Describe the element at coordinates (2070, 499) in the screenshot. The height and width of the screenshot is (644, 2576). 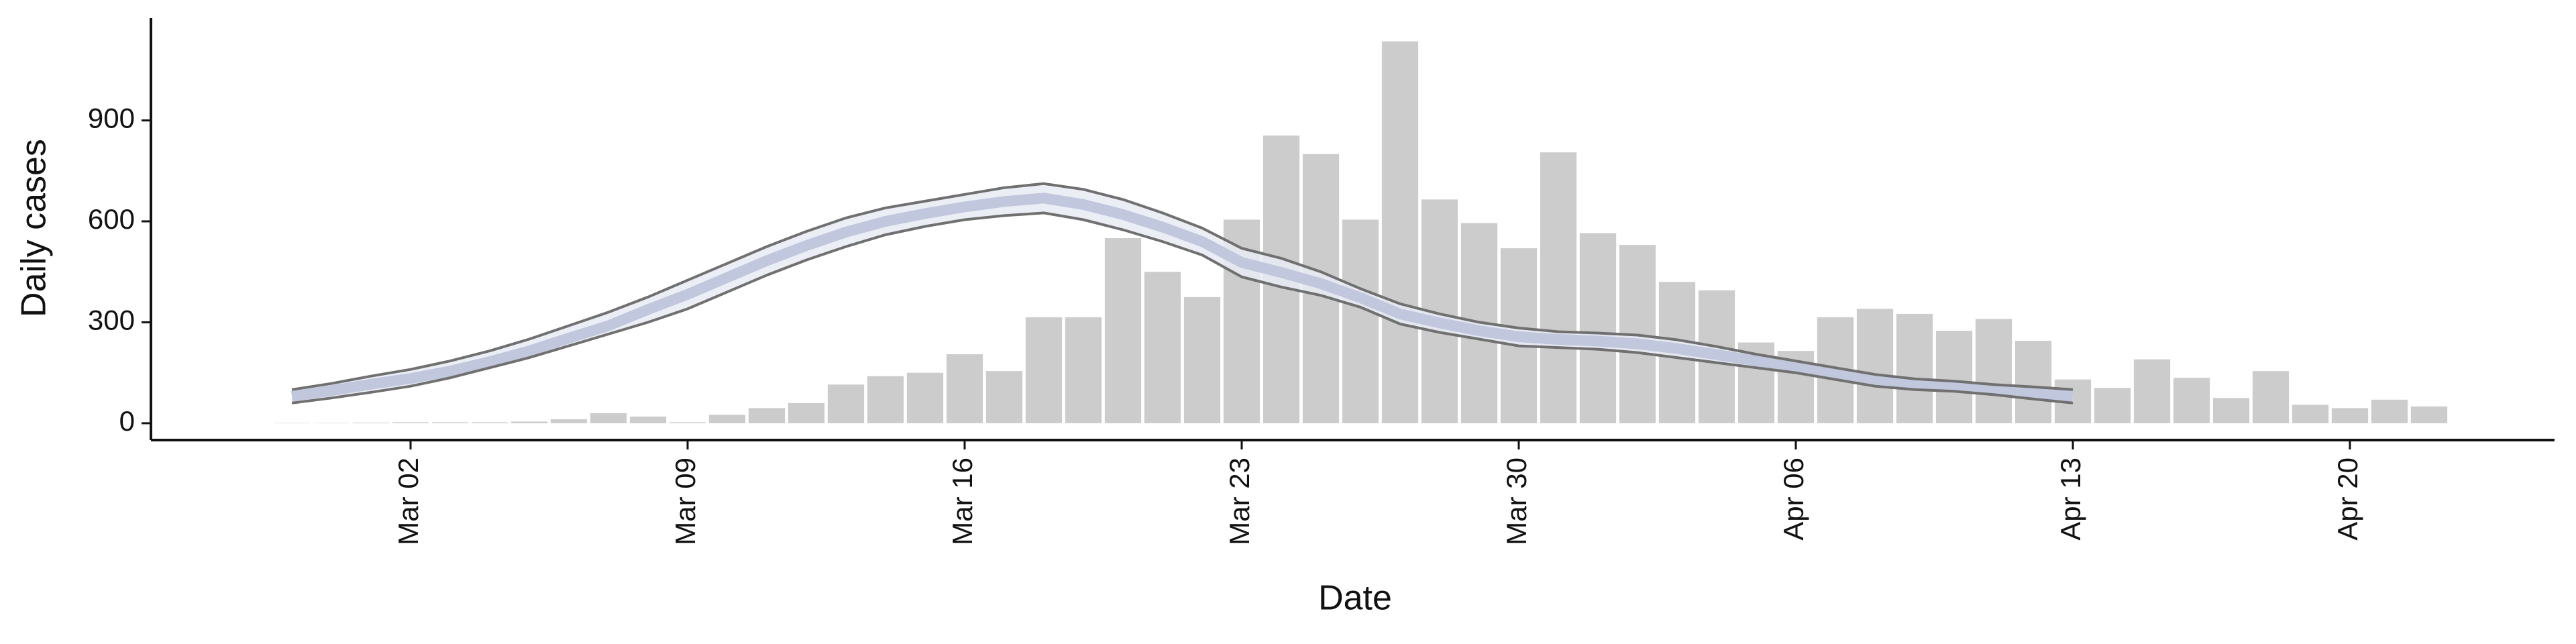
I see `x-tick-label: Apr 13` at that location.